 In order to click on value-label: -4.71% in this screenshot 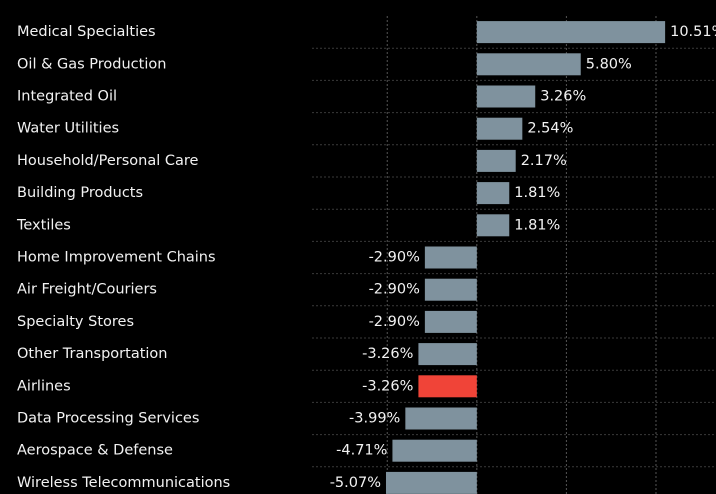, I will do `click(361, 451)`.